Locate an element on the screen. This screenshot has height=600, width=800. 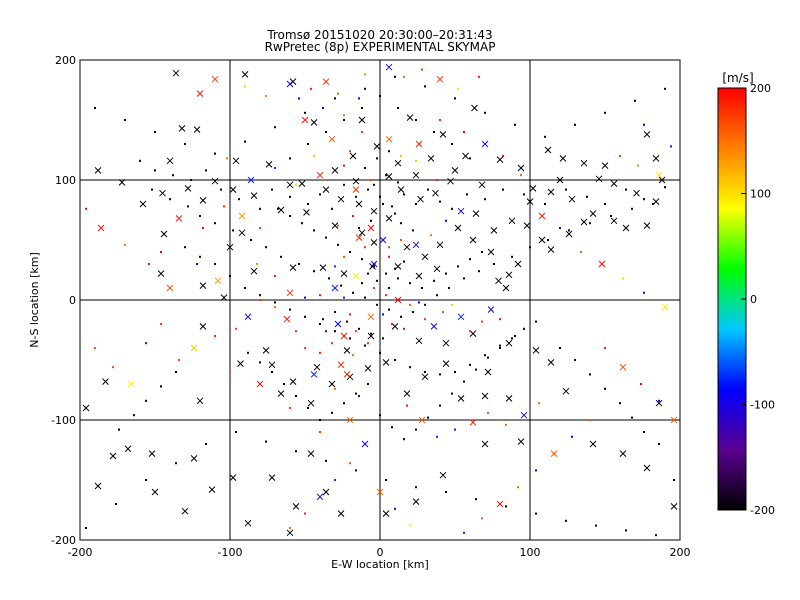
x-axis-label: E-W location [km] is located at coordinates (380, 564).